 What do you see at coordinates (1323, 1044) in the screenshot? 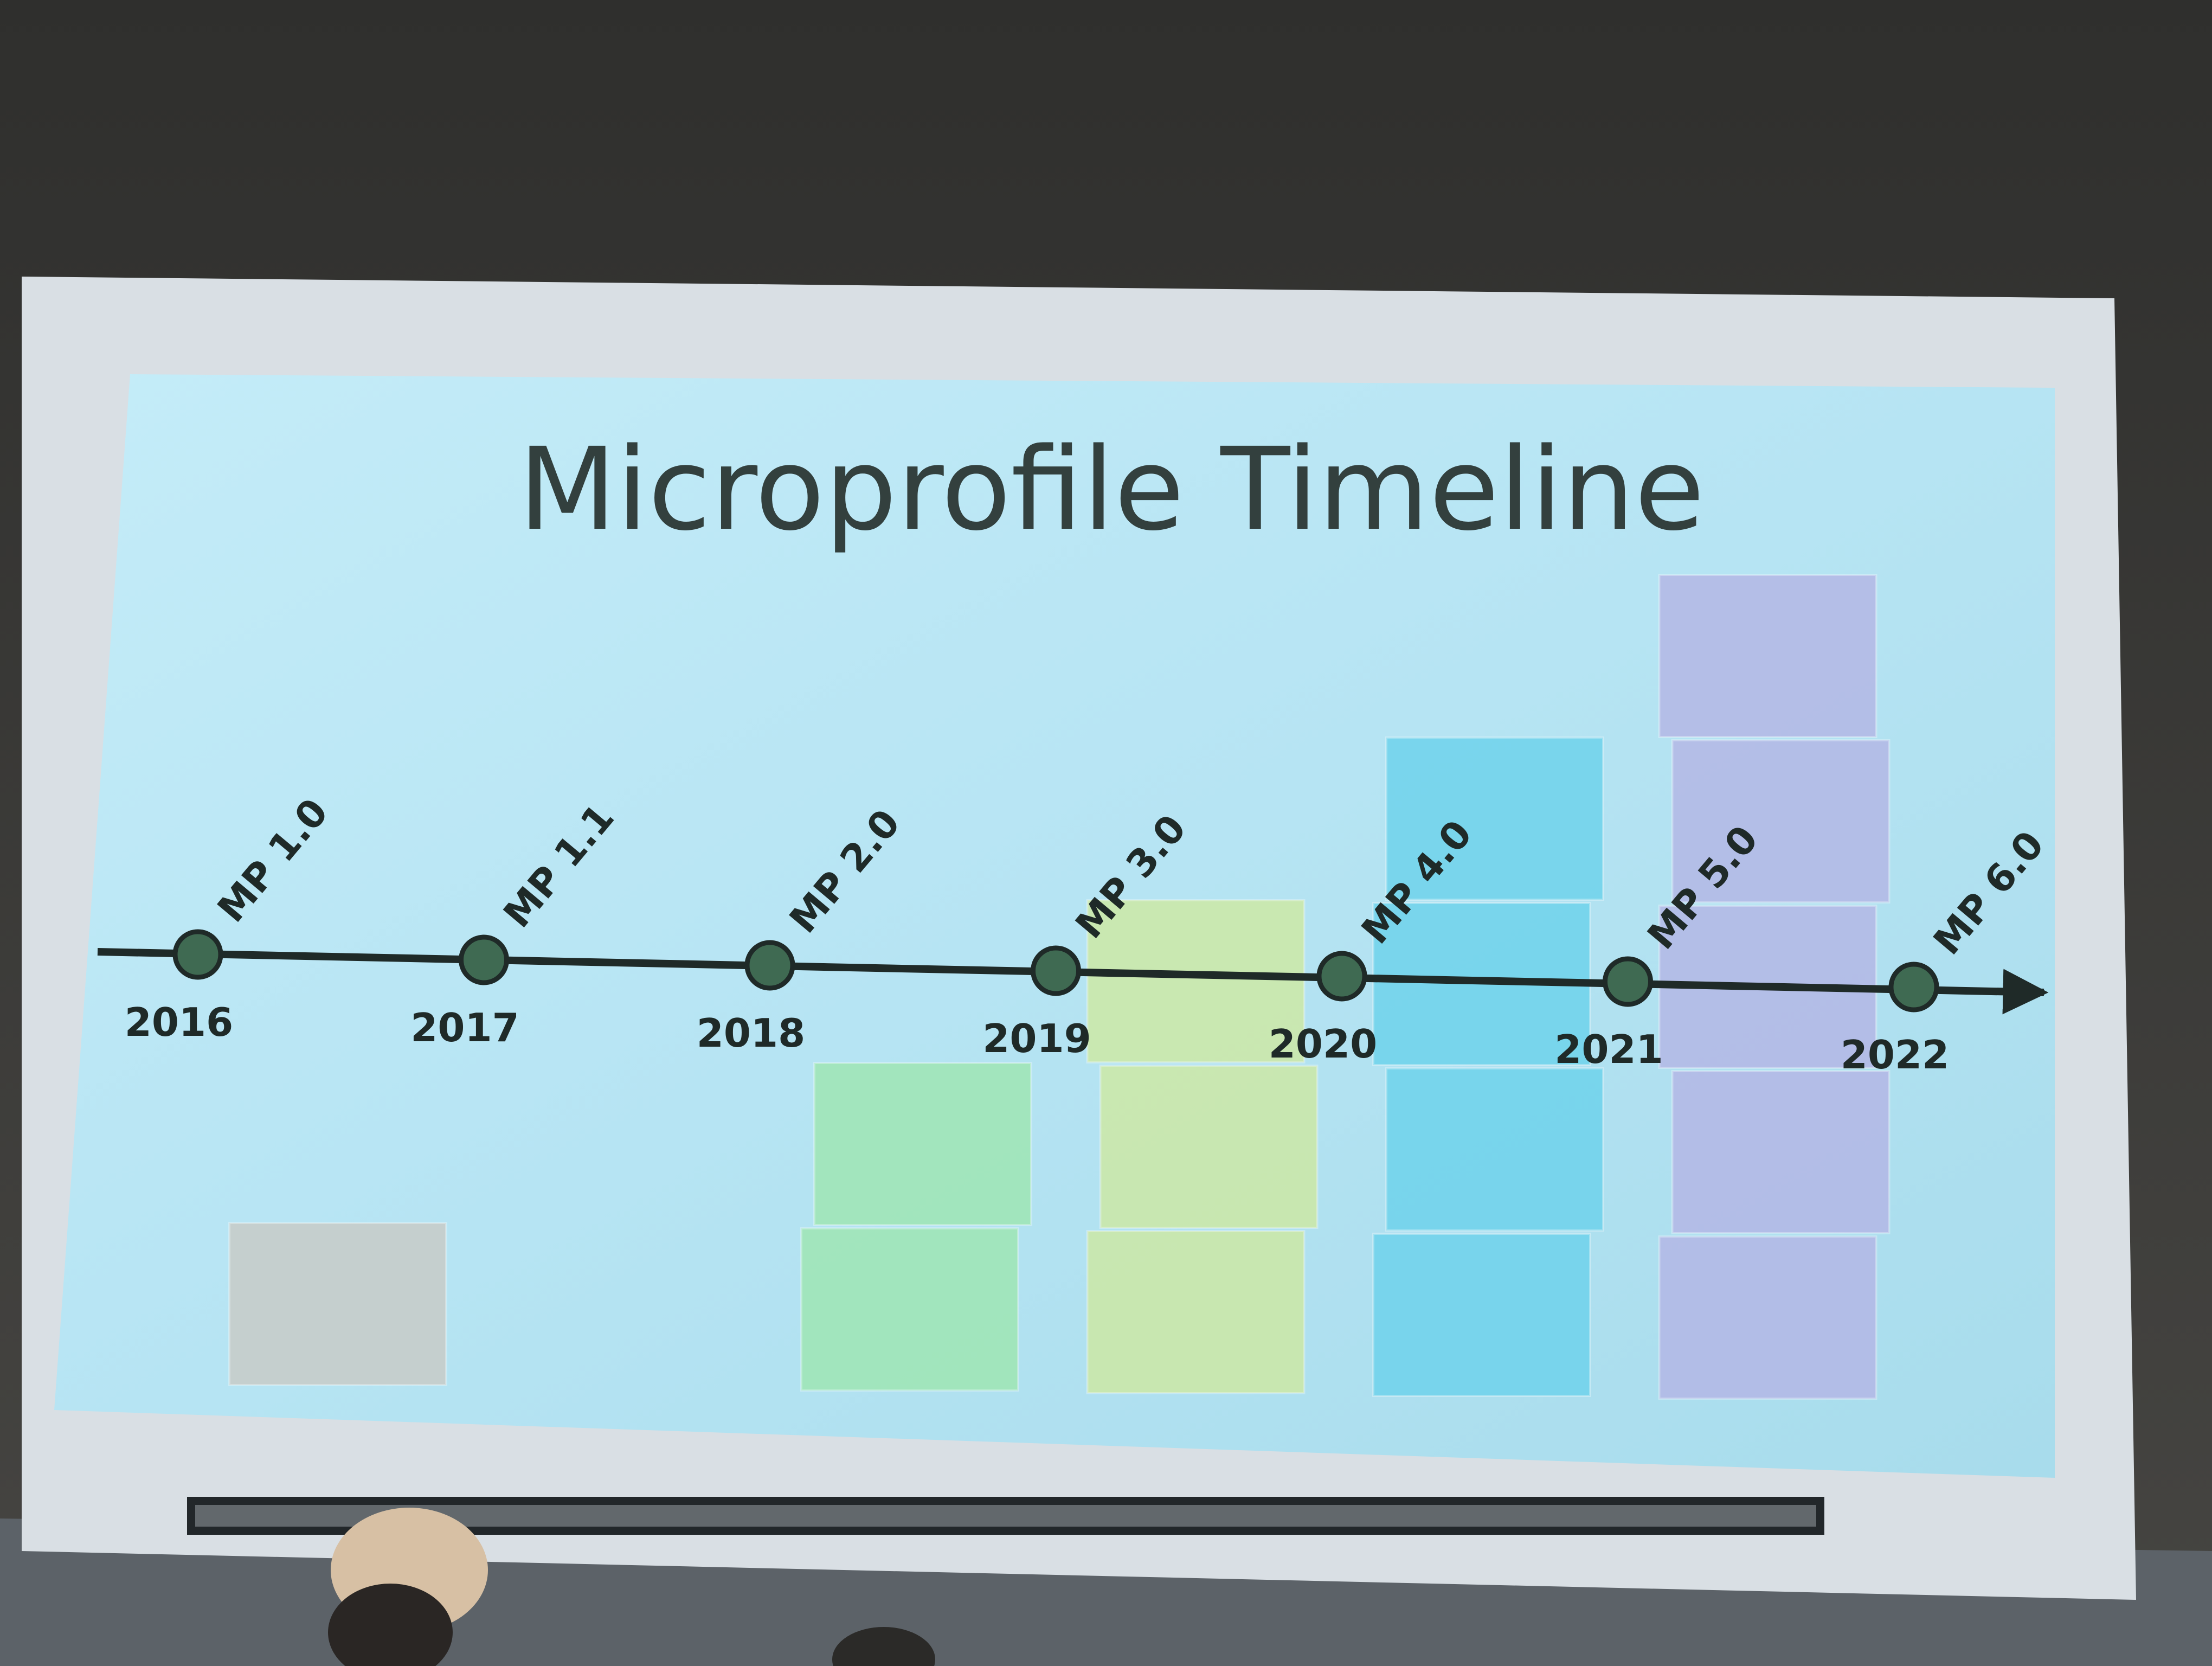
I see `milestone-year-label: 2020` at bounding box center [1323, 1044].